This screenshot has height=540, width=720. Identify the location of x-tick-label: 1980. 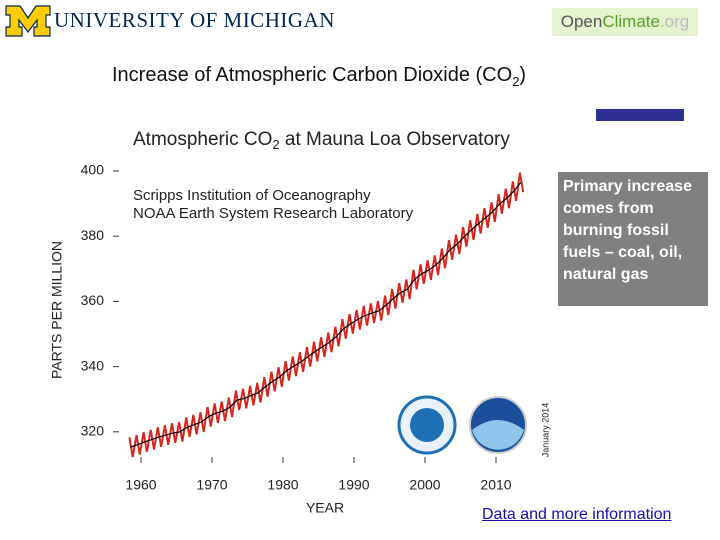
(282, 485).